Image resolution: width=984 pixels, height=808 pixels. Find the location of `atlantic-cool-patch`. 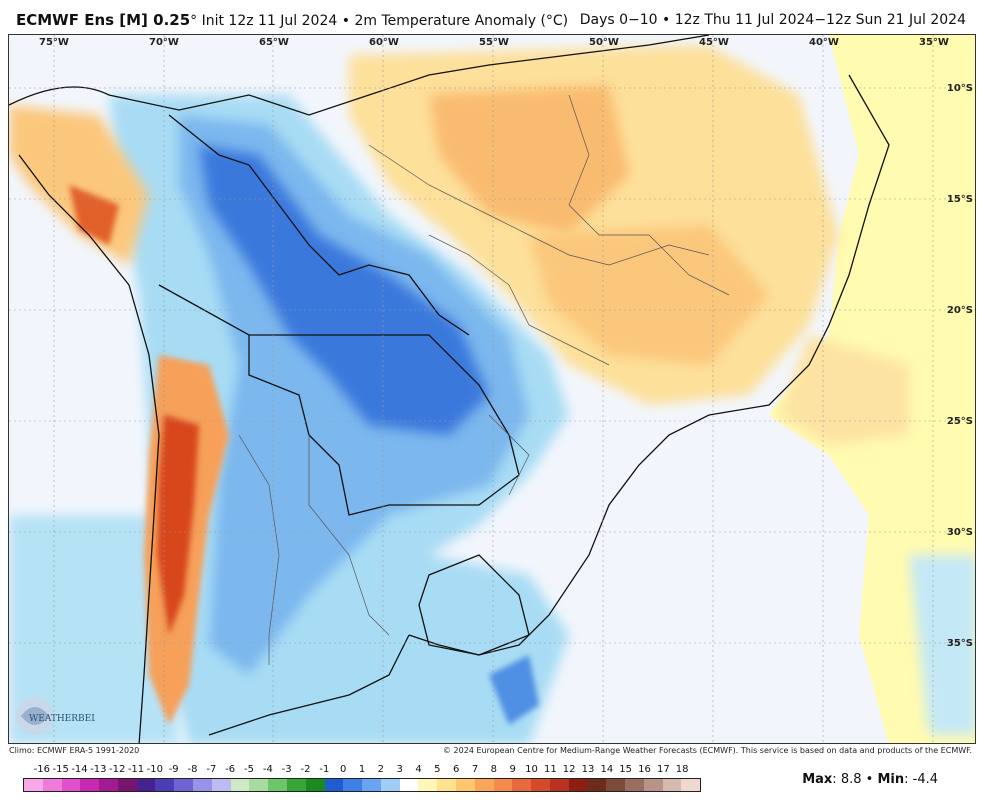

atlantic-cool-patch is located at coordinates (942, 645).